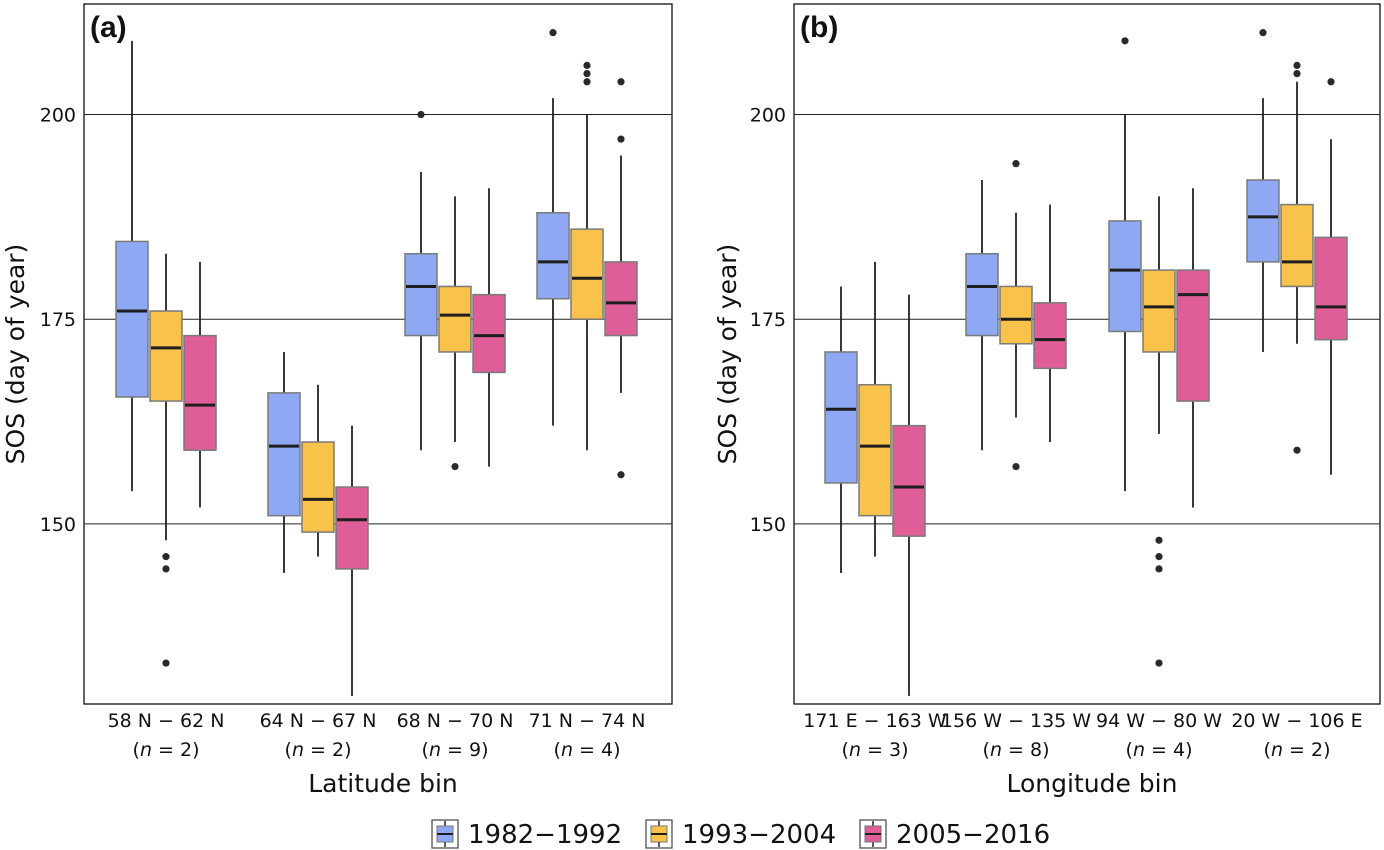 This screenshot has height=850, width=1384. Describe the element at coordinates (1092, 783) in the screenshot. I see `x-axis-label: Longitude bin` at that location.